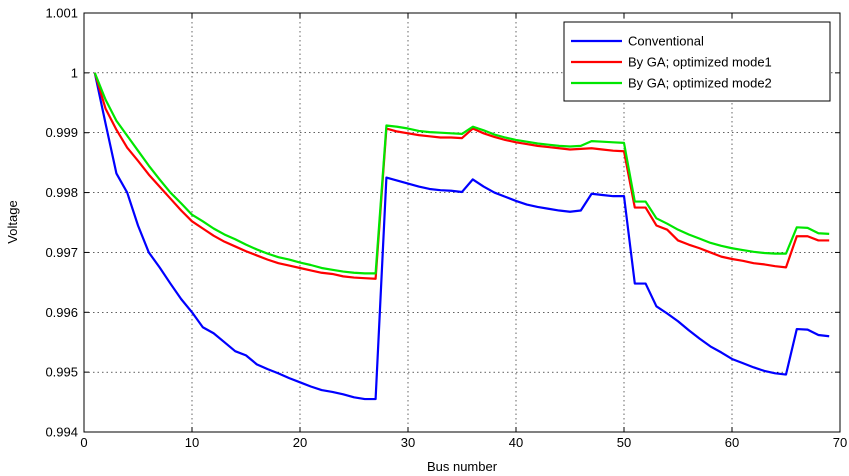 Image resolution: width=849 pixels, height=476 pixels. I want to click on y-tick-label: 1, so click(74, 72).